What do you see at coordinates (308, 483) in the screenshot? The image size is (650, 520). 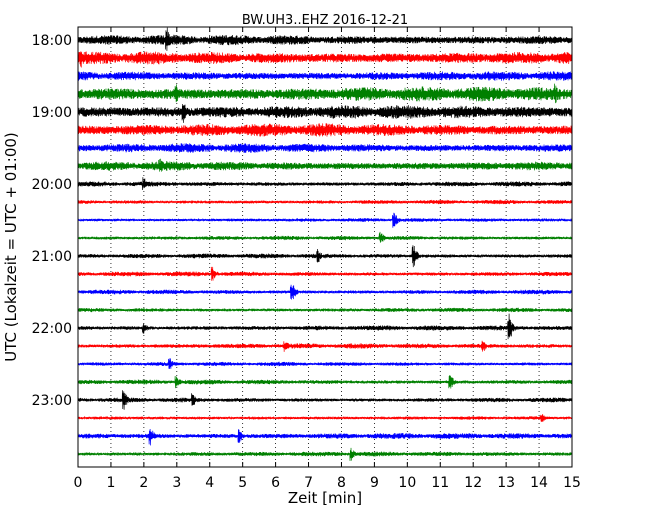 I see `x-tick-label: 7` at bounding box center [308, 483].